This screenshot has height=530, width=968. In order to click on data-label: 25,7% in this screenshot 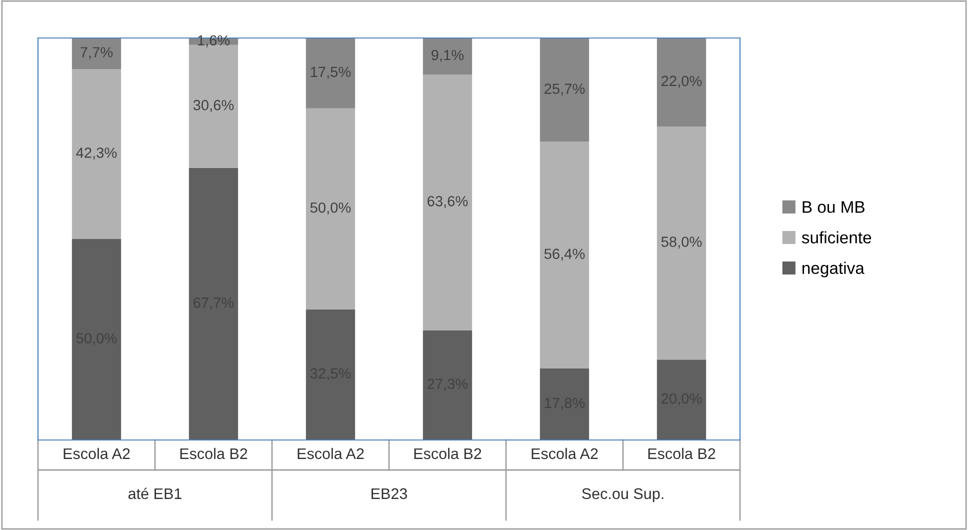, I will do `click(564, 90)`.